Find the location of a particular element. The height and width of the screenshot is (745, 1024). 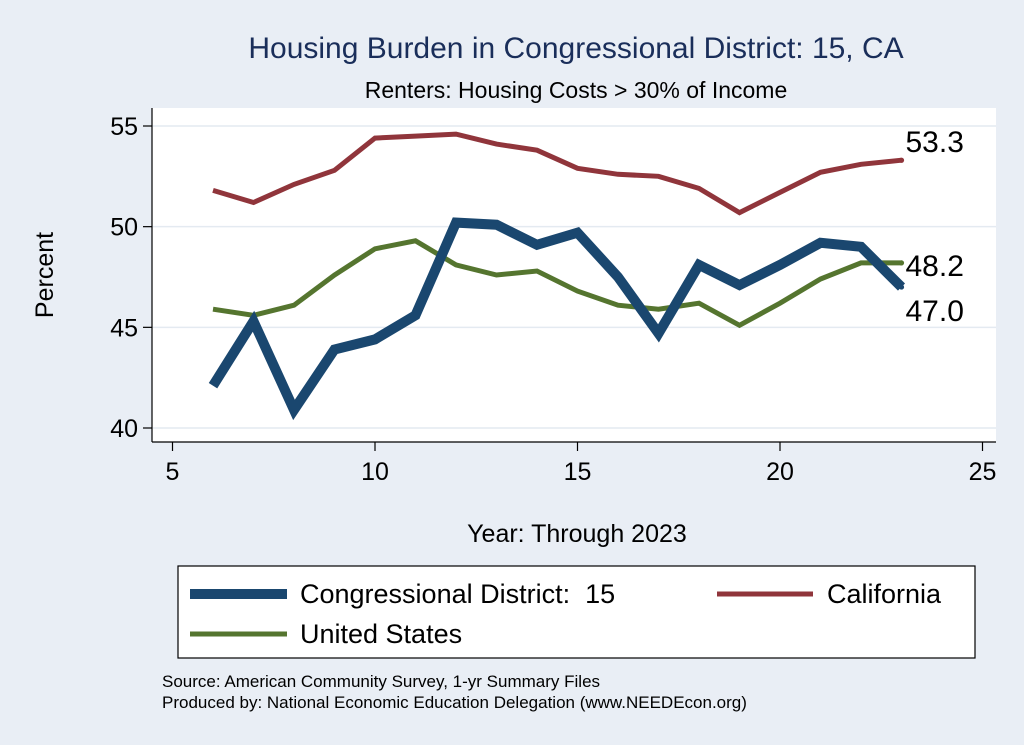

x-tick-label: 20 is located at coordinates (780, 472).